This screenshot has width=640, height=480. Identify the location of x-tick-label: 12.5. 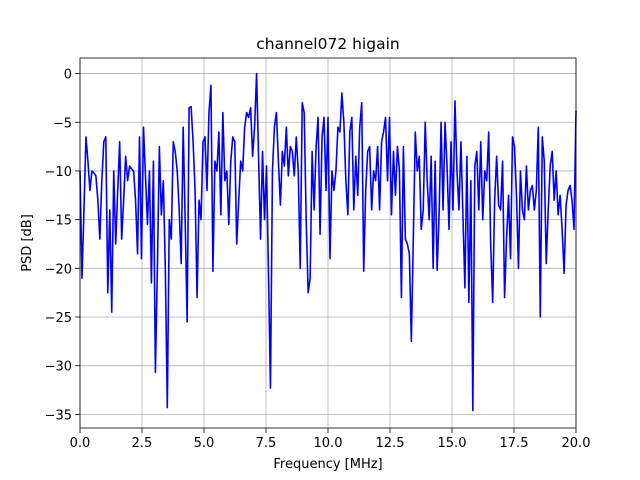
(390, 443).